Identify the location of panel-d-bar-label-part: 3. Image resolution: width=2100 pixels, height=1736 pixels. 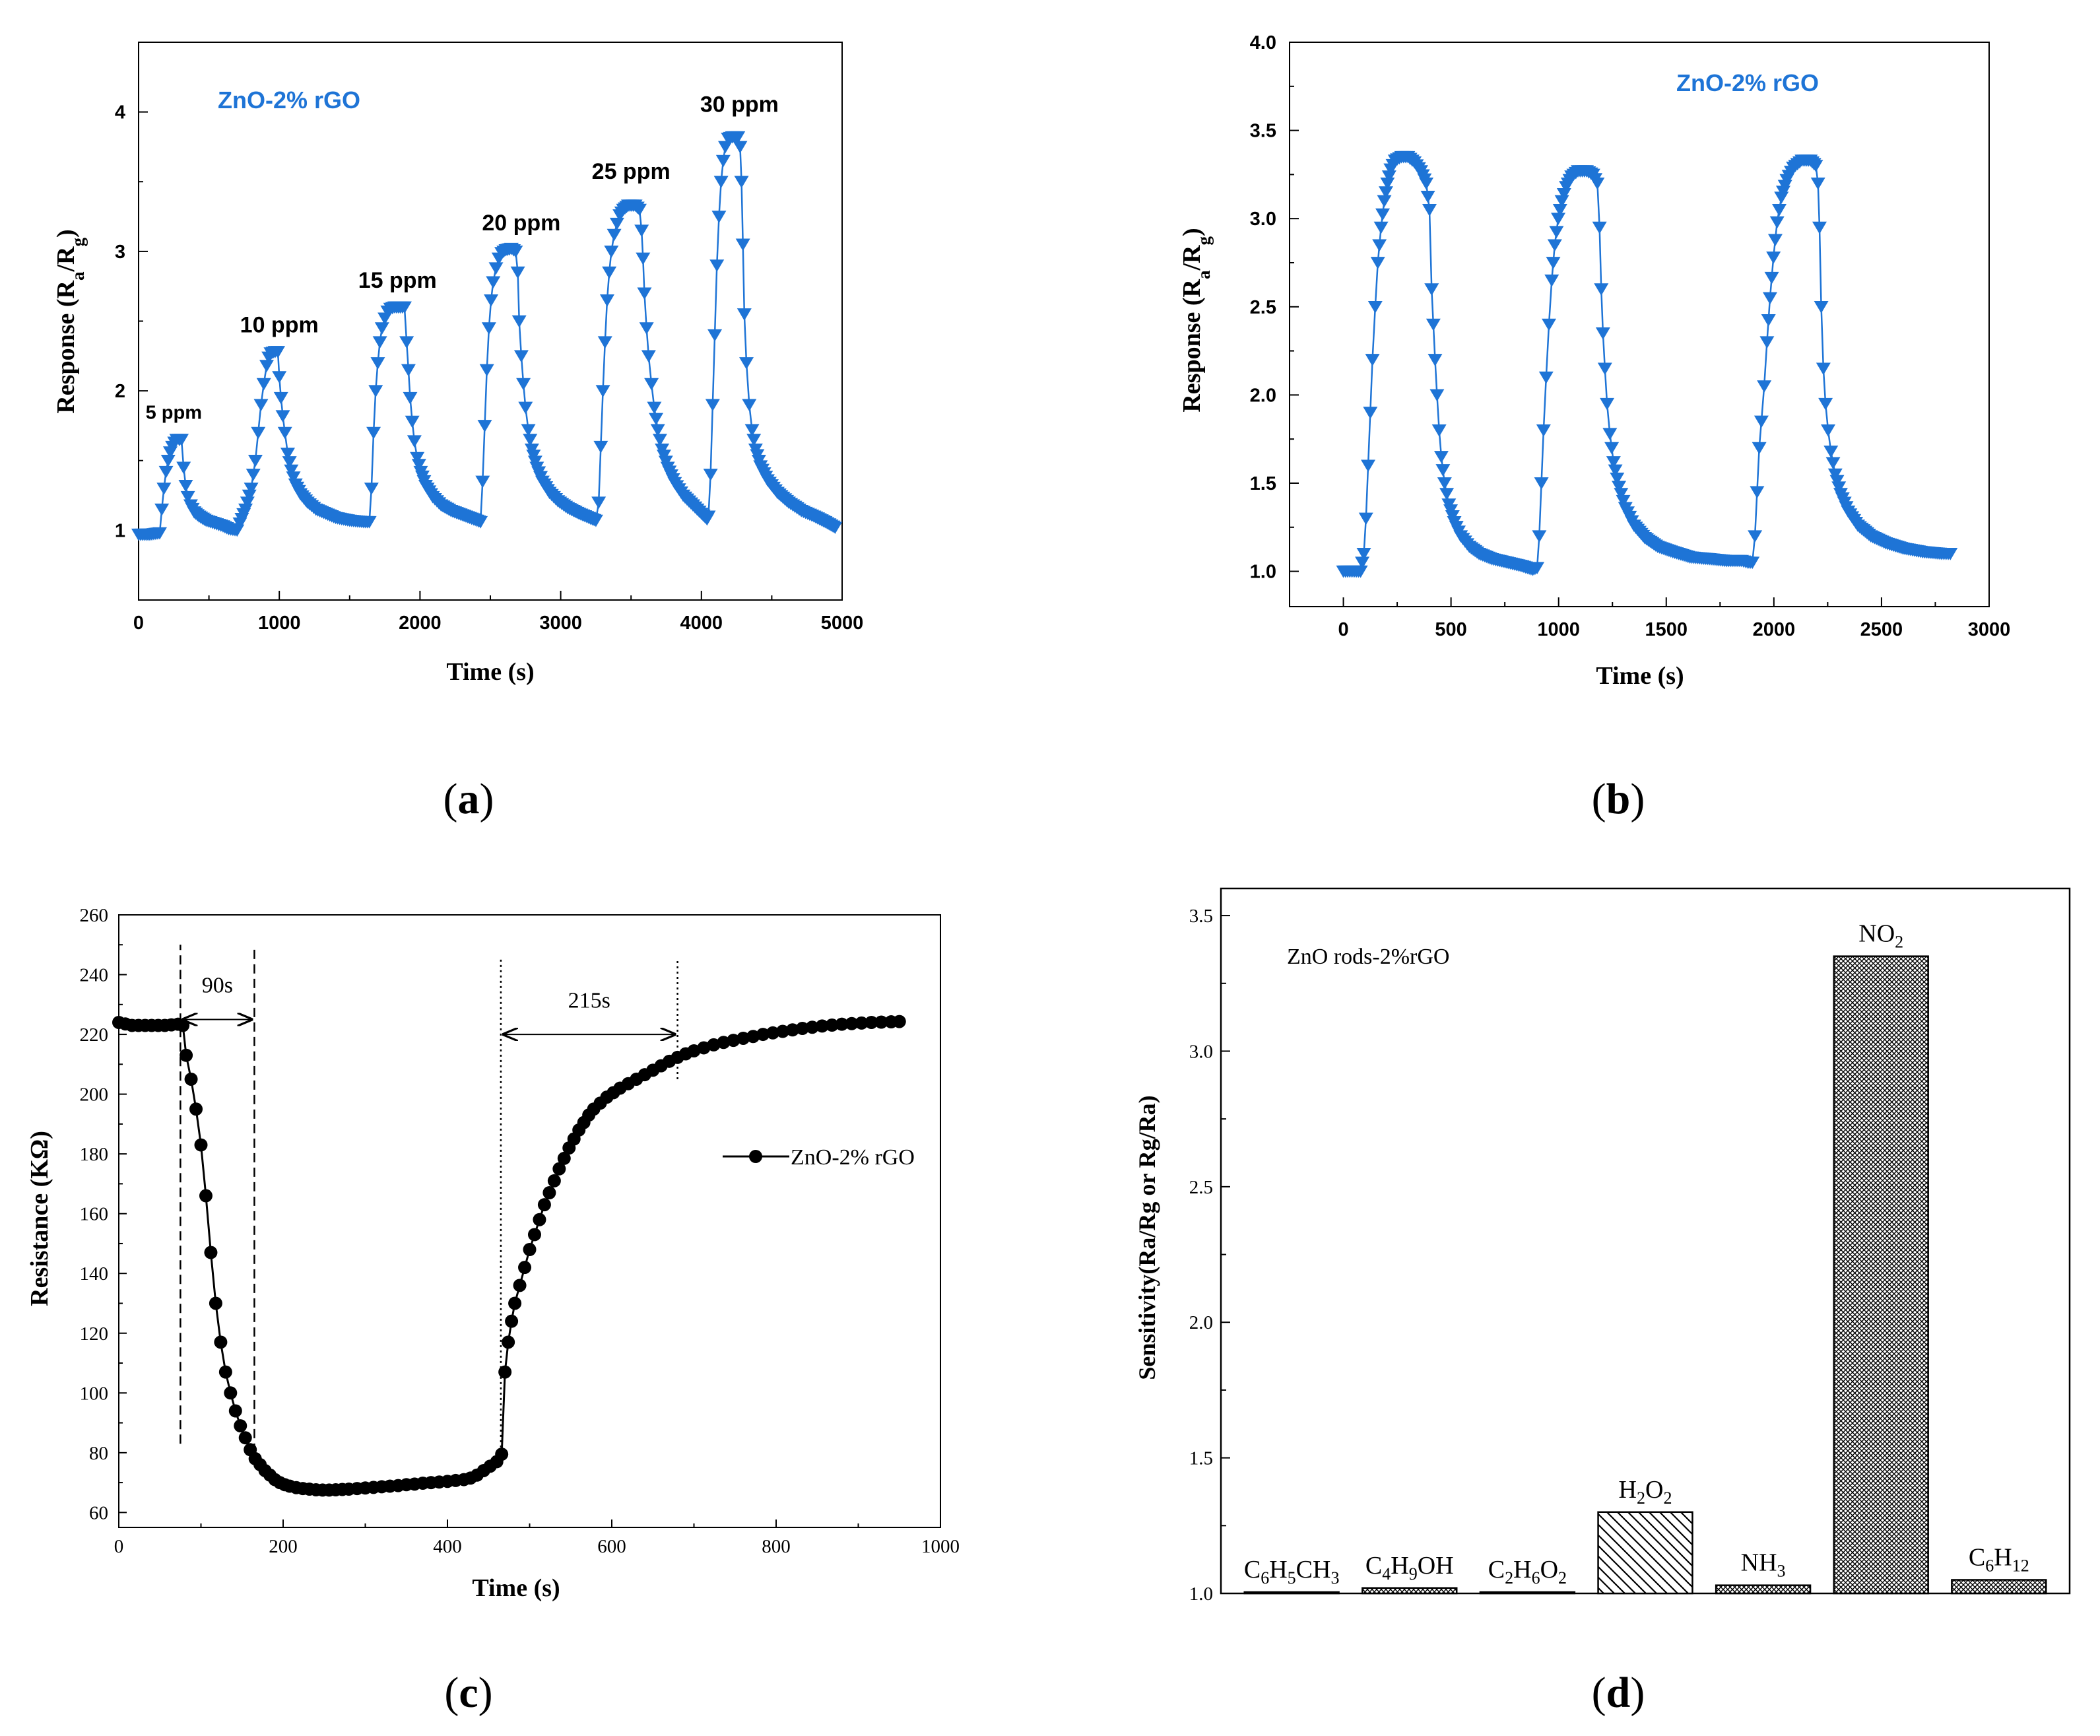
(1781, 1571).